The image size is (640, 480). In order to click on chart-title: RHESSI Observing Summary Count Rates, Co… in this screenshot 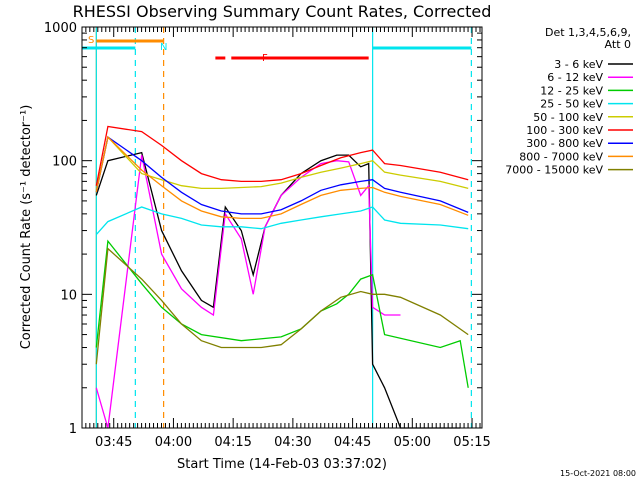, I will do `click(282, 11)`.